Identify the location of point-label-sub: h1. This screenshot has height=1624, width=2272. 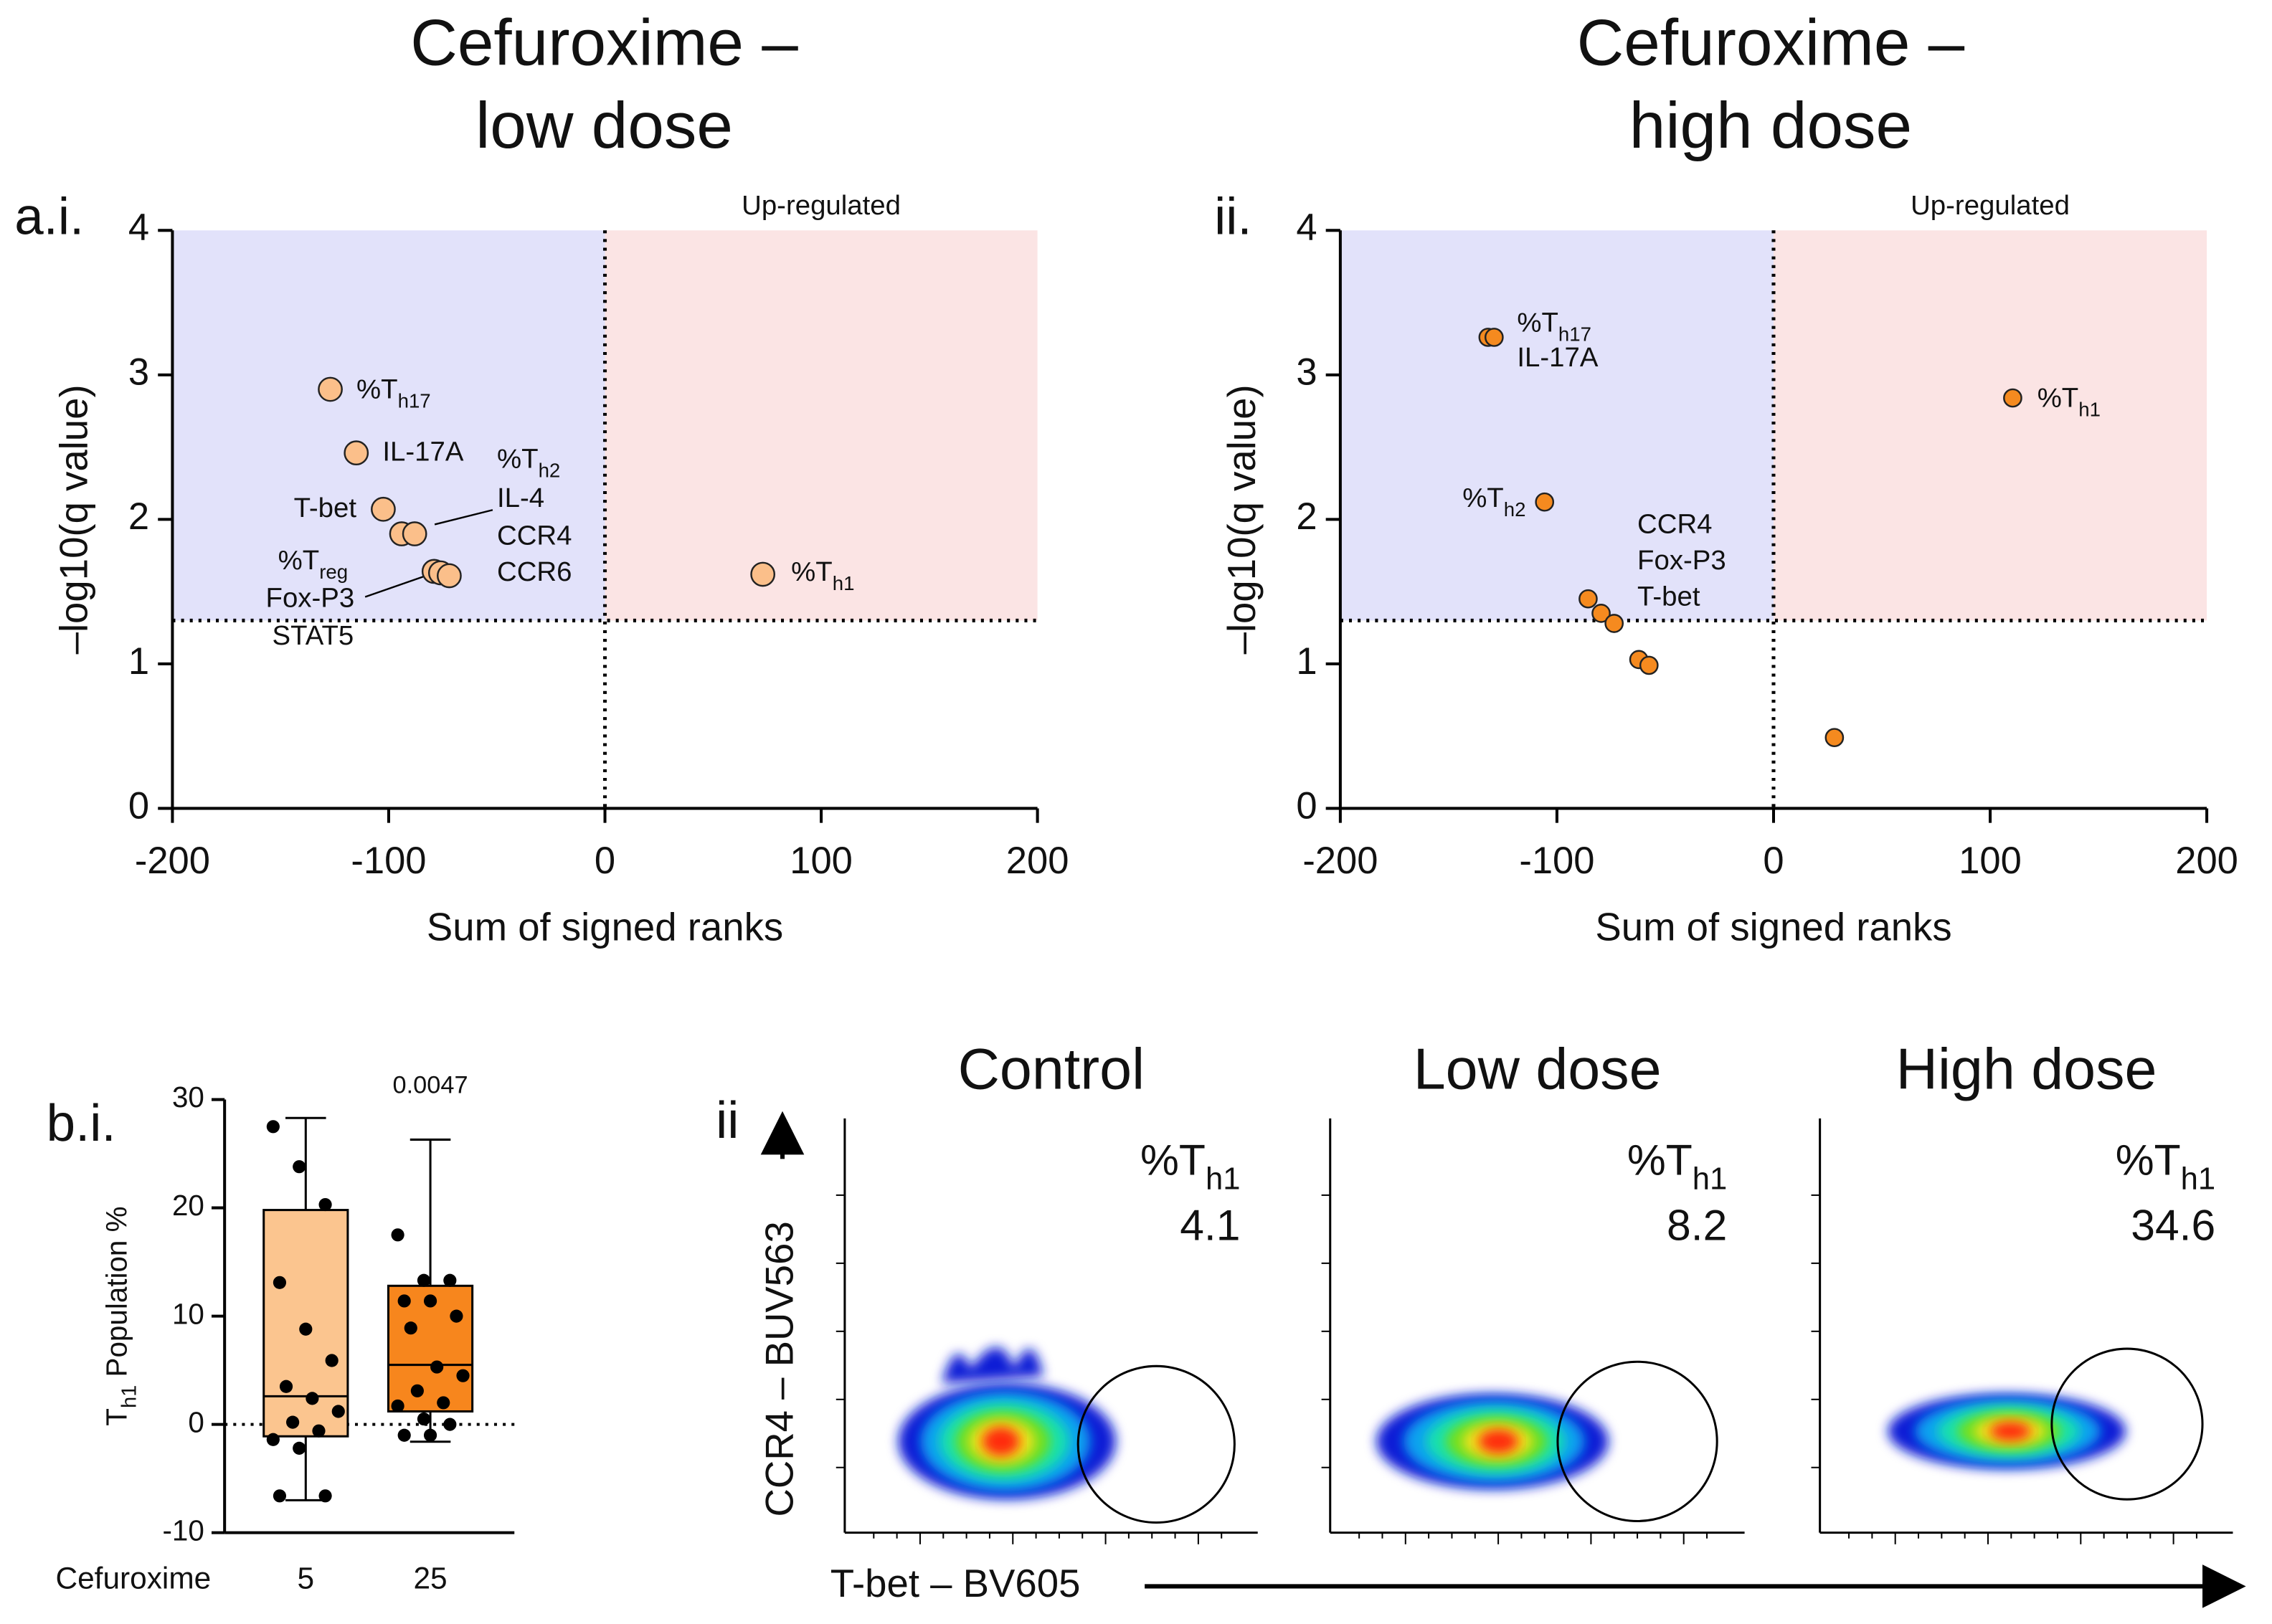
(844, 583).